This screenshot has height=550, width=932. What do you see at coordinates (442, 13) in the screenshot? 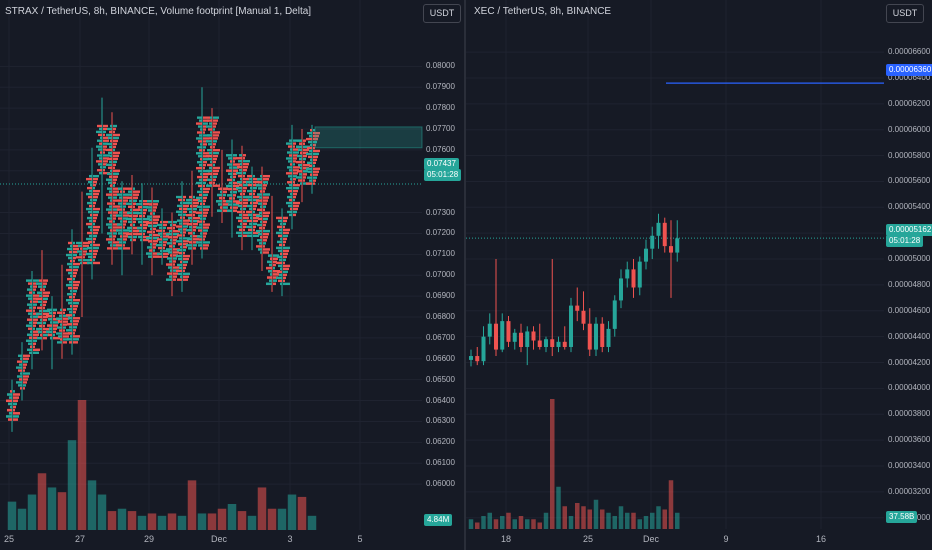
I see `strax-unit-button: USDT` at bounding box center [442, 13].